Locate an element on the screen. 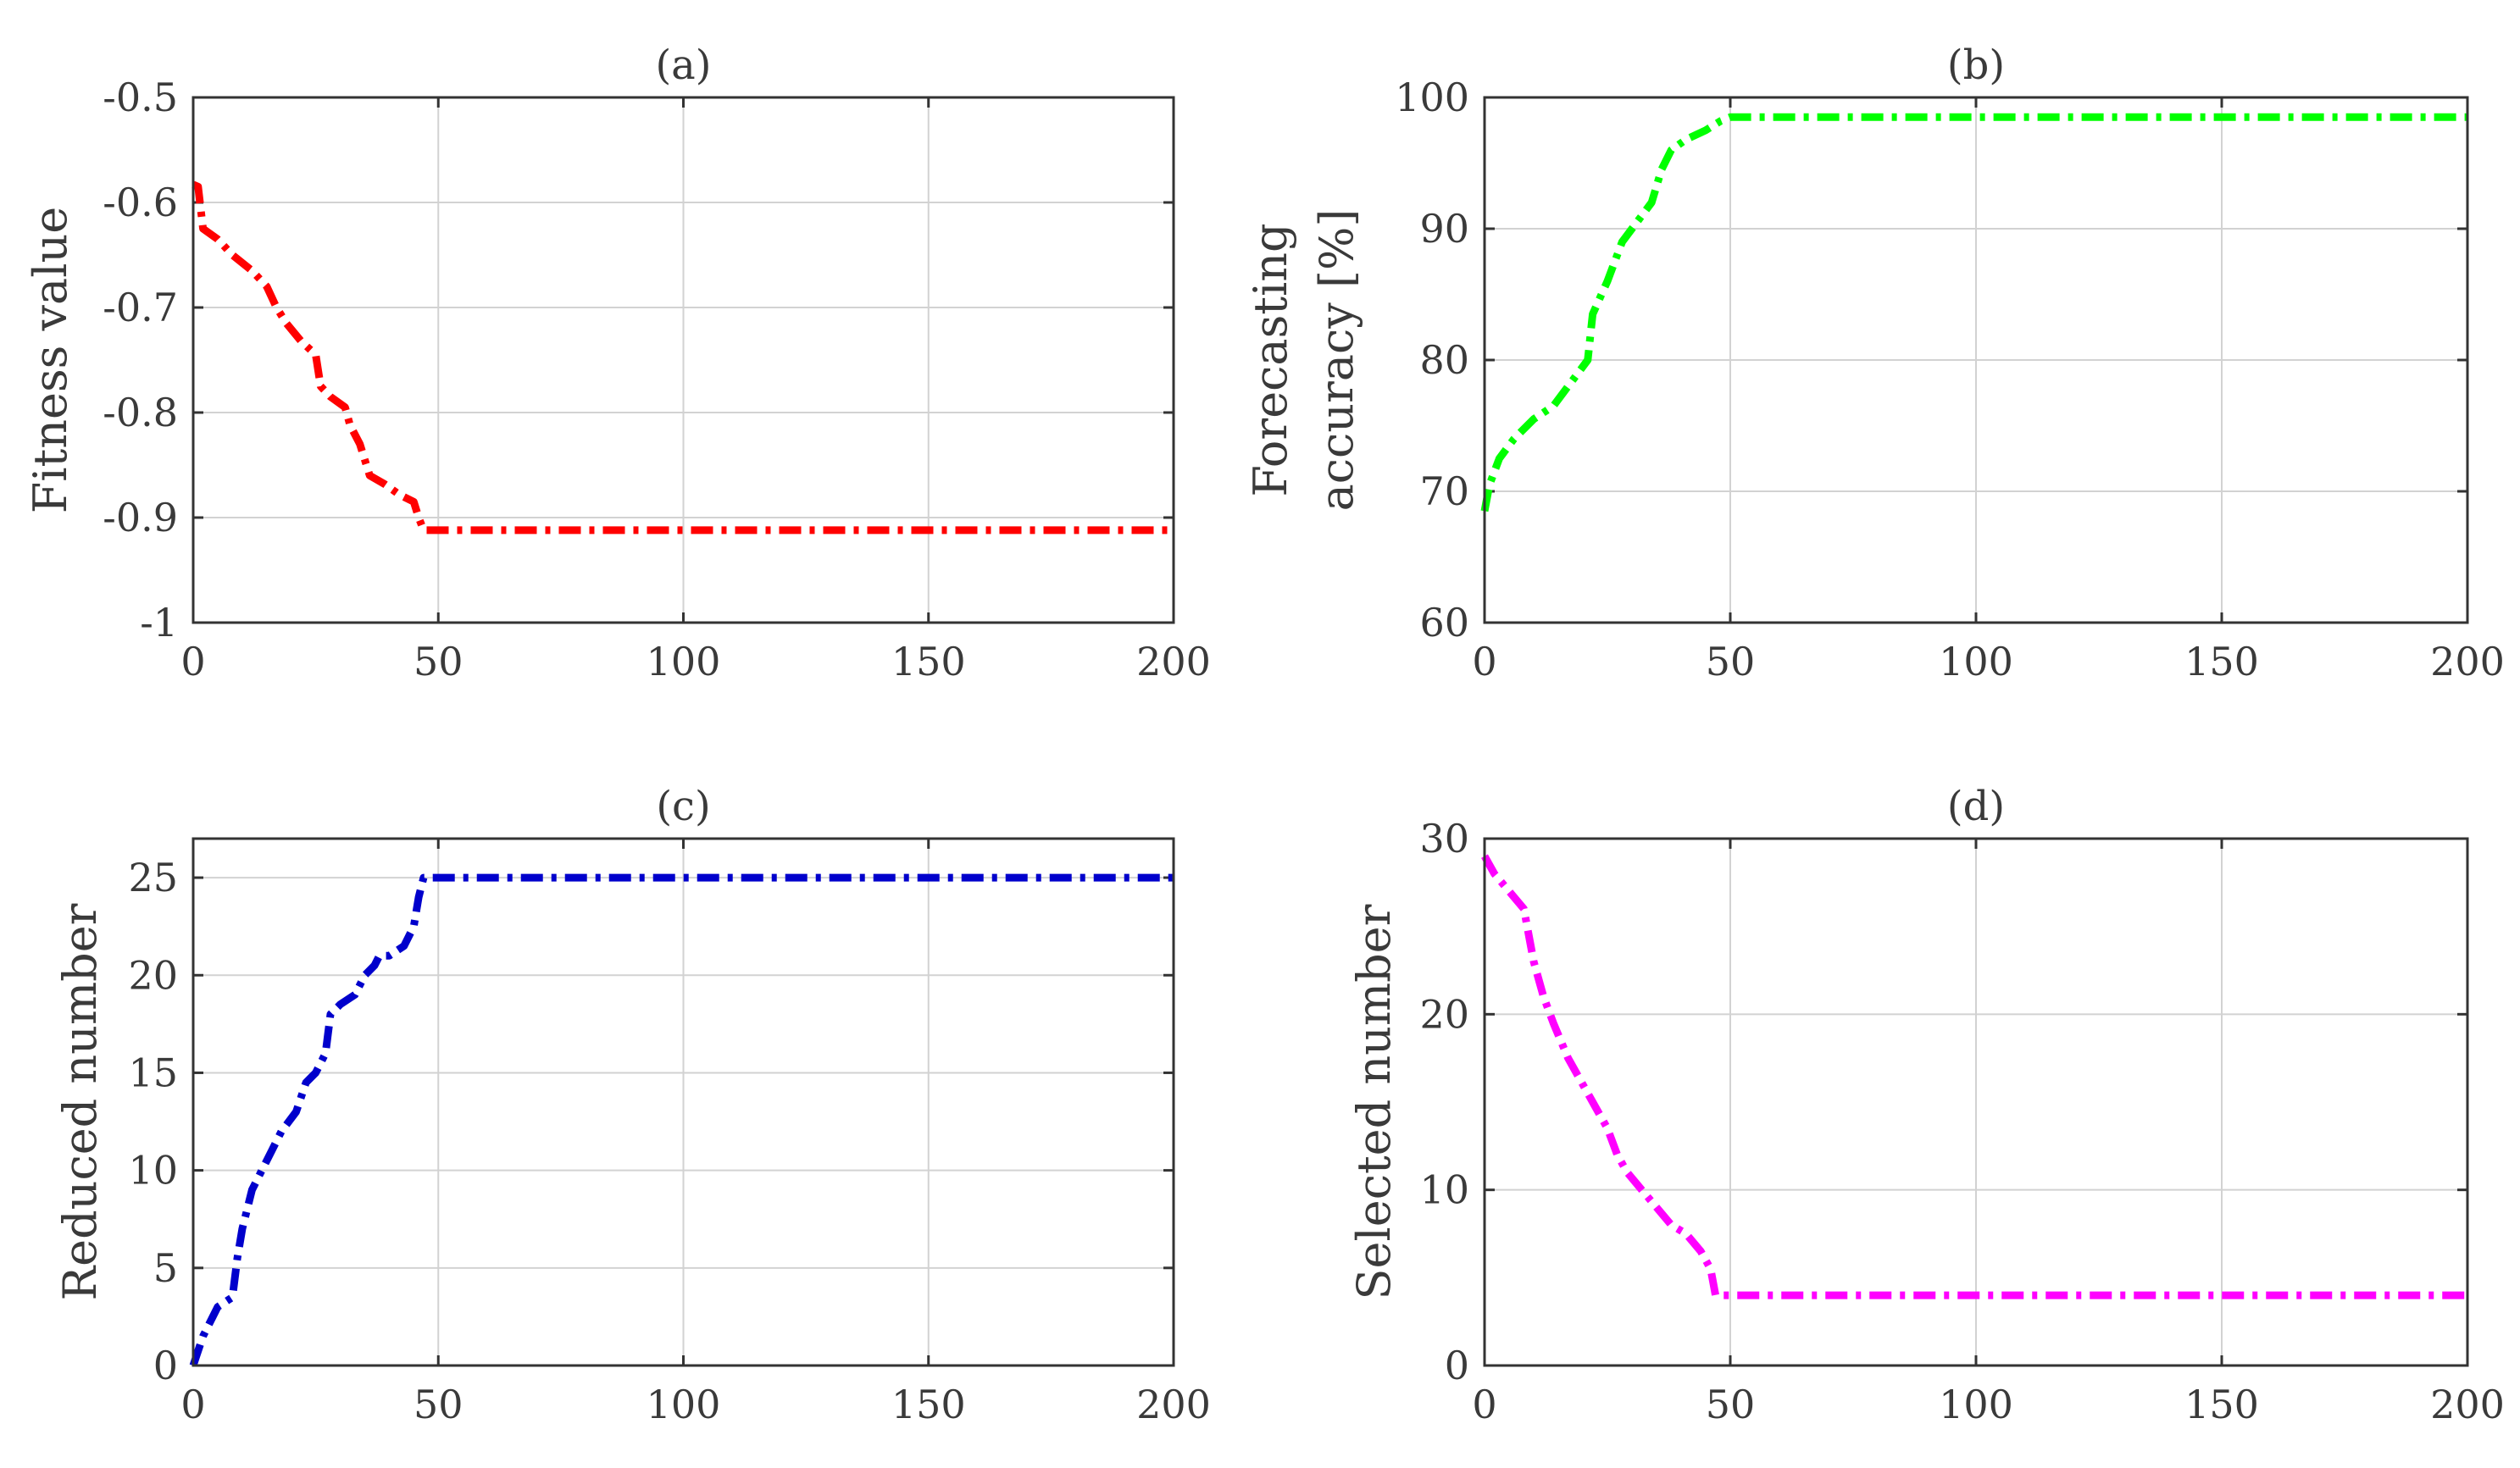 This screenshot has height=1468, width=2520. y-tick-label: 60 is located at coordinates (1444, 622).